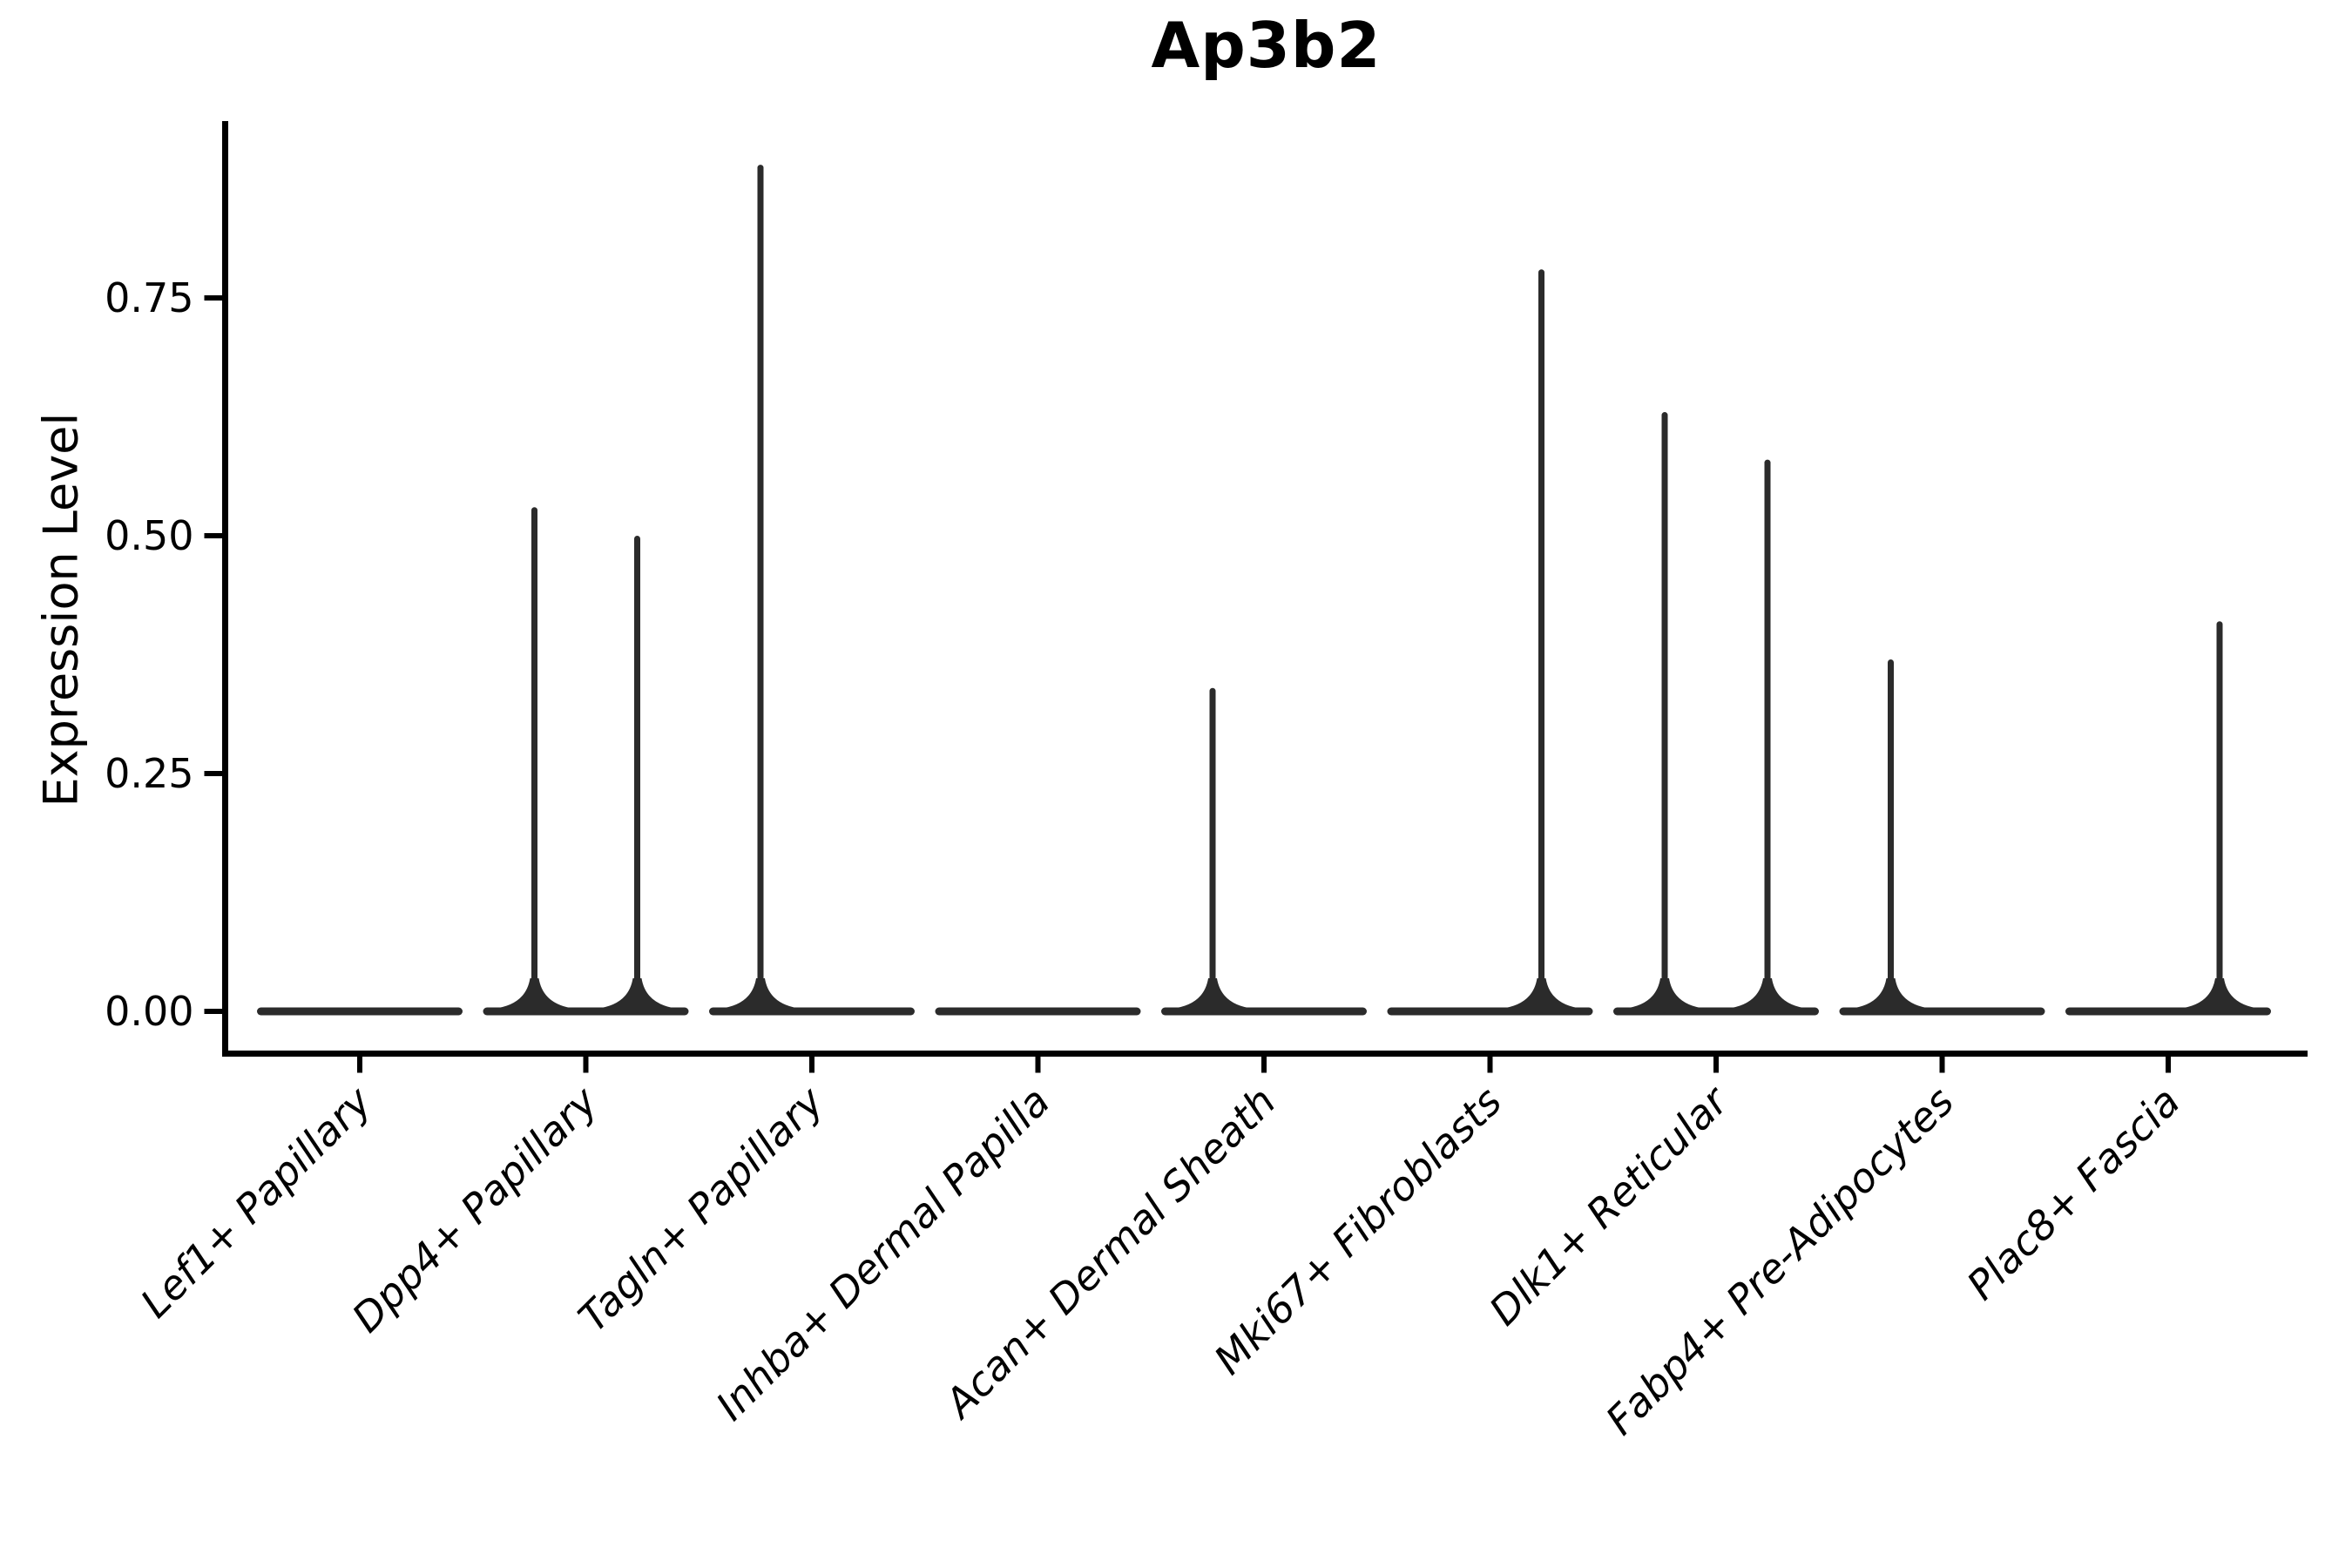 Image resolution: width=2352 pixels, height=1568 pixels. I want to click on x-tick-label: Dlk1+ Reticular, so click(1609, 1205).